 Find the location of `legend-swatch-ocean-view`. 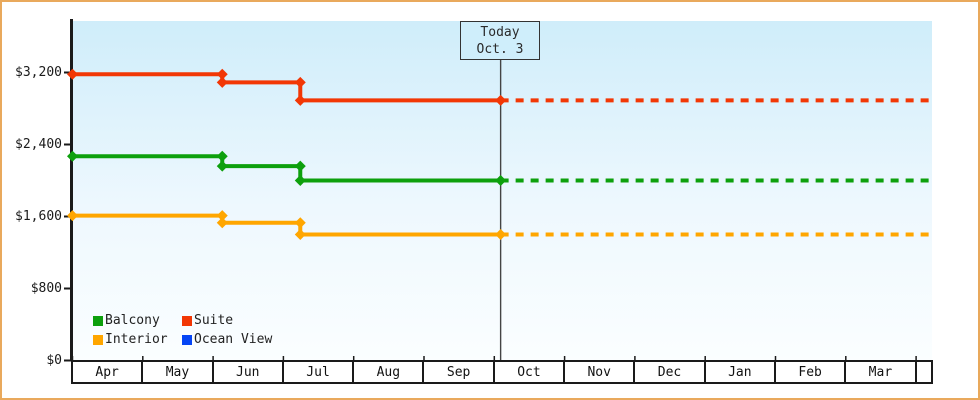

legend-swatch-ocean-view is located at coordinates (187, 339).